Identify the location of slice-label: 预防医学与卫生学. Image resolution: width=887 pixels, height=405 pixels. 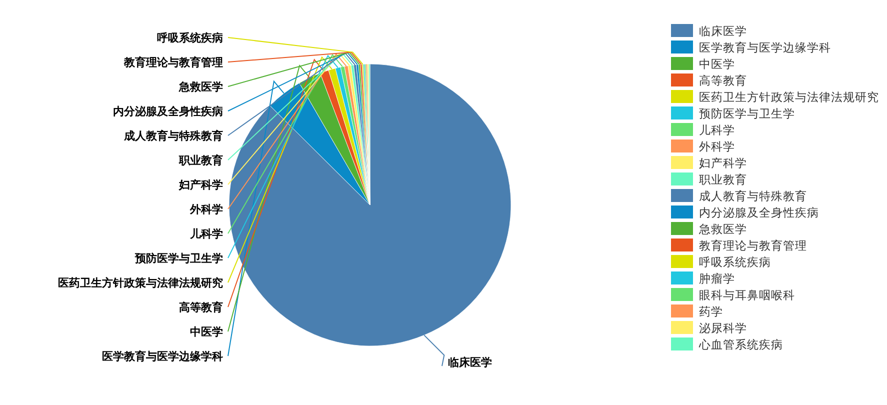
(178, 258).